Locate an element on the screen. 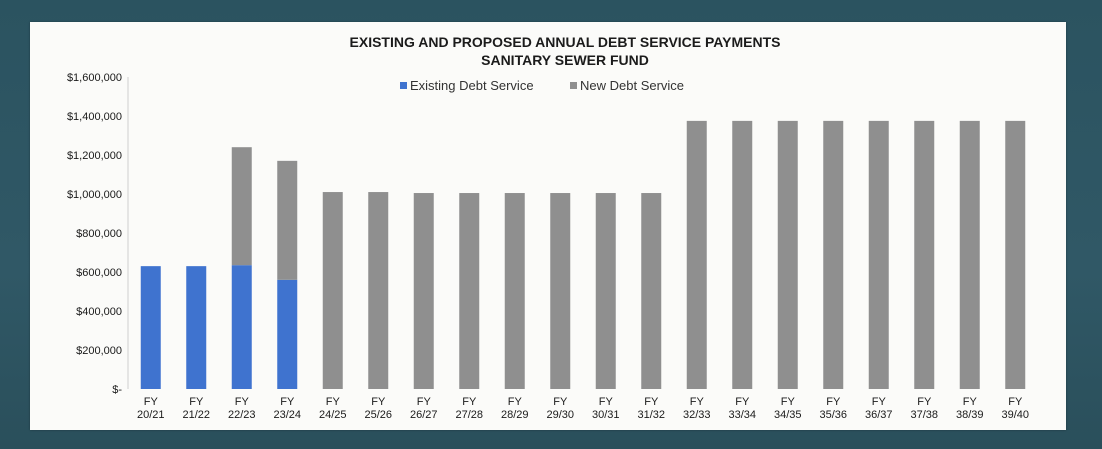  x-tick-label: FY 33/34 is located at coordinates (742, 408).